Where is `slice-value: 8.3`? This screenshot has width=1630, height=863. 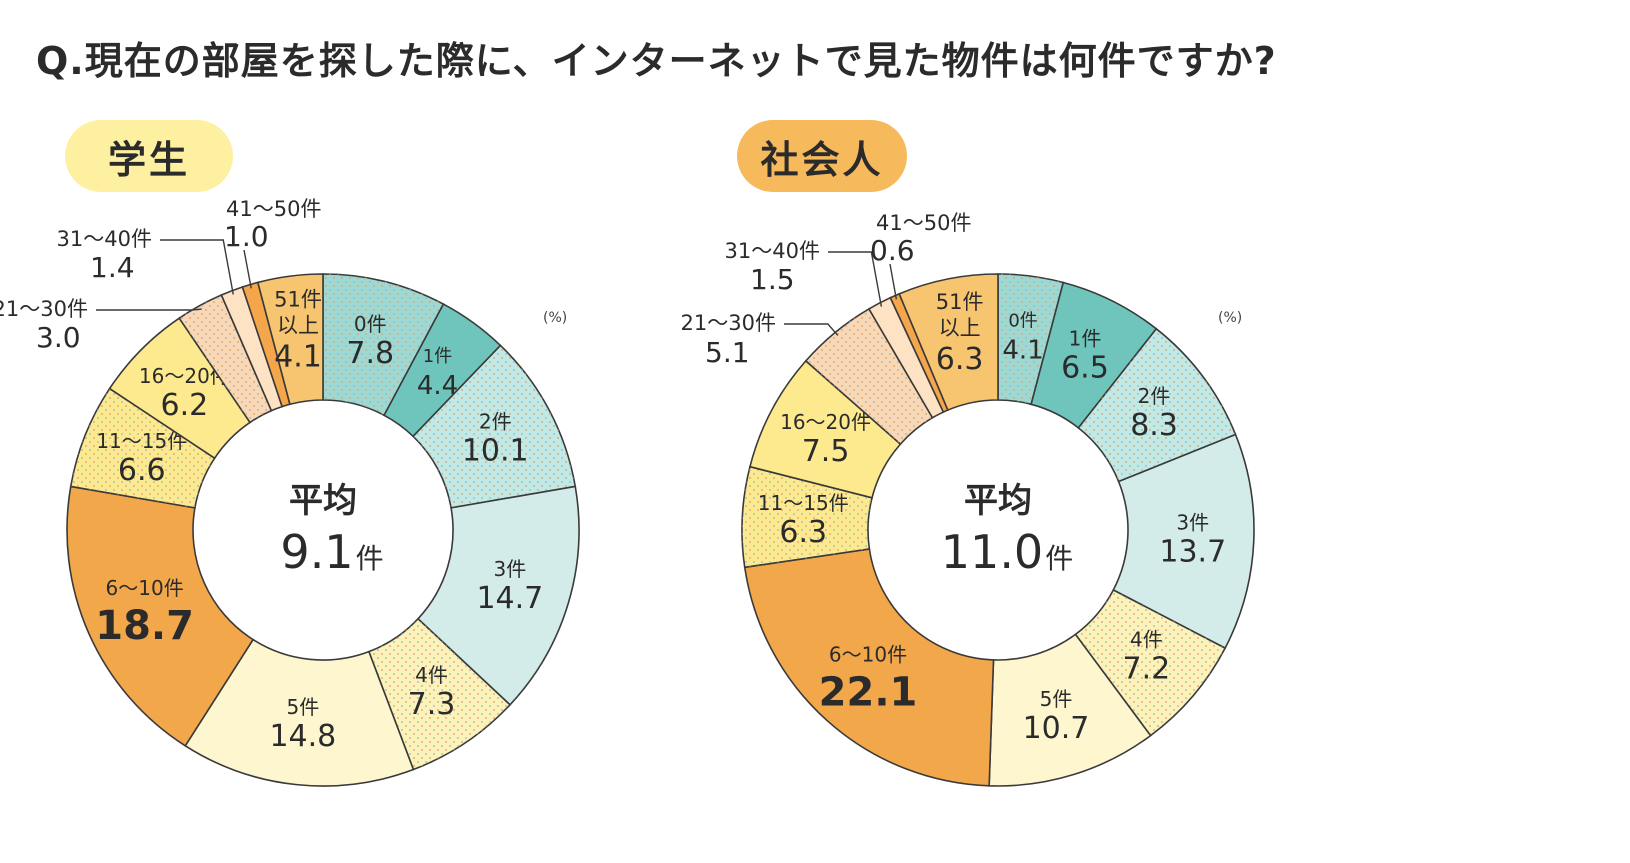 slice-value: 8.3 is located at coordinates (1154, 425).